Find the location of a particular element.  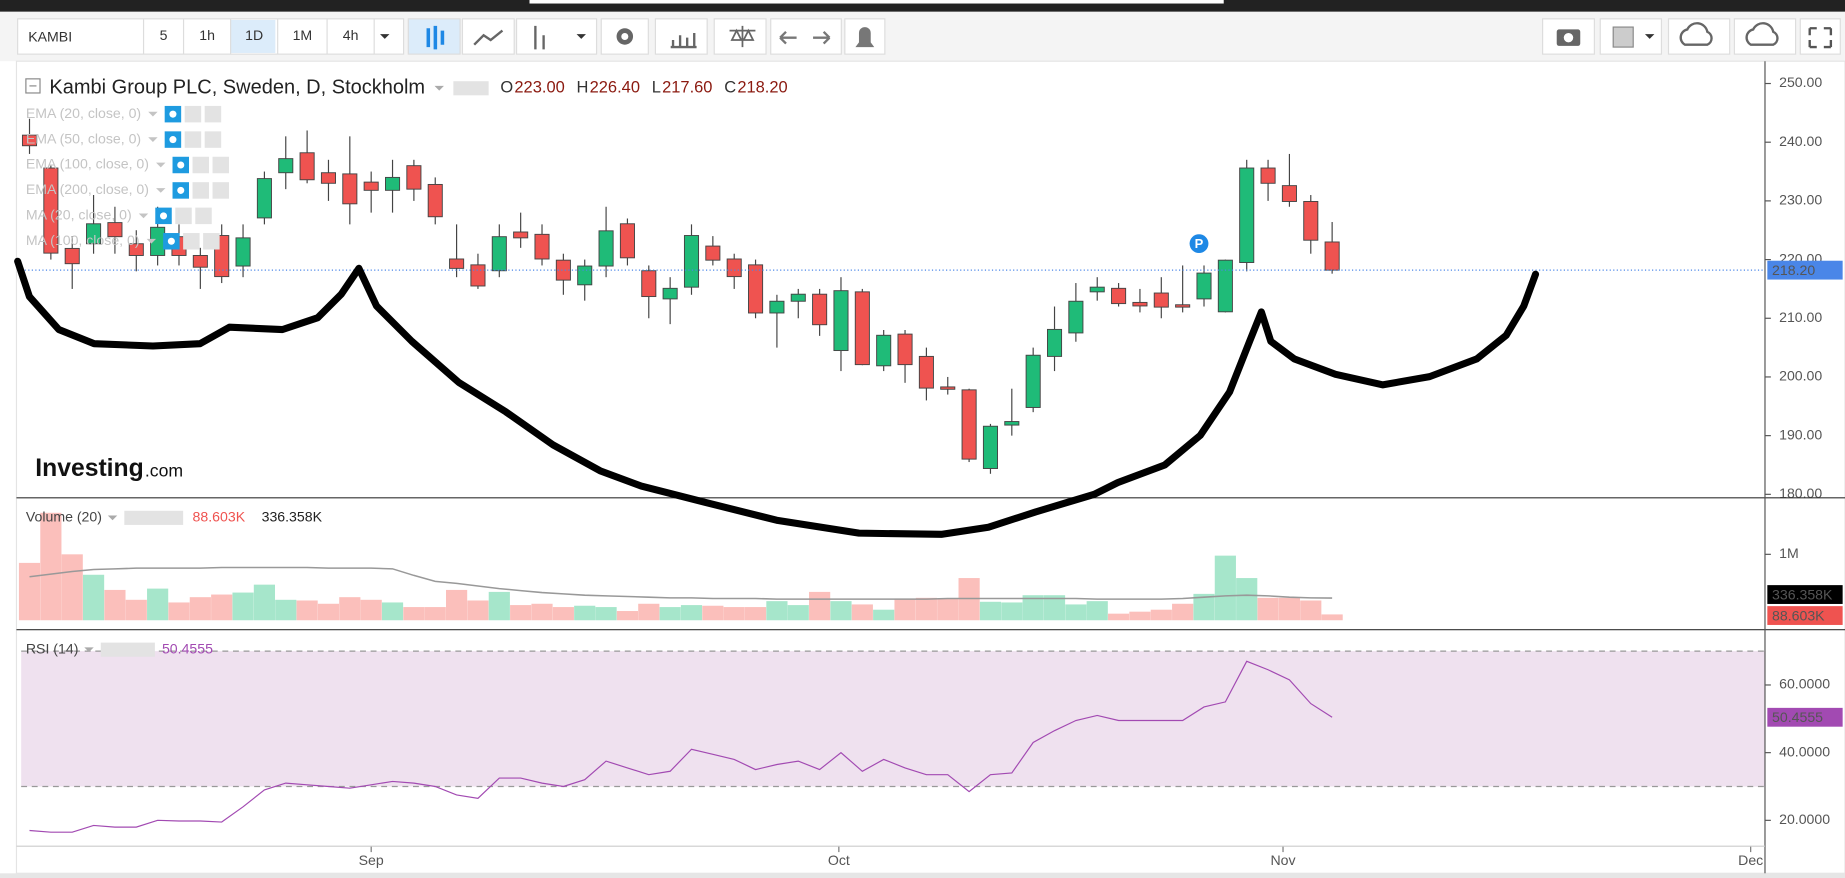

search-bar is located at coordinates (876, 2).